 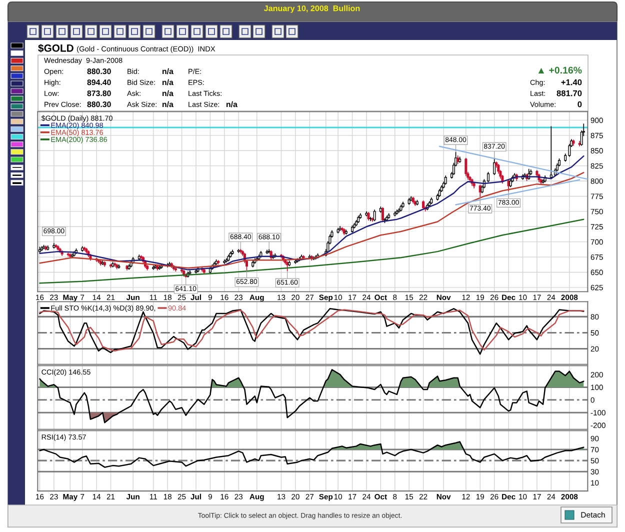 I want to click on text: ▲ +0.16%, so click(x=560, y=70).